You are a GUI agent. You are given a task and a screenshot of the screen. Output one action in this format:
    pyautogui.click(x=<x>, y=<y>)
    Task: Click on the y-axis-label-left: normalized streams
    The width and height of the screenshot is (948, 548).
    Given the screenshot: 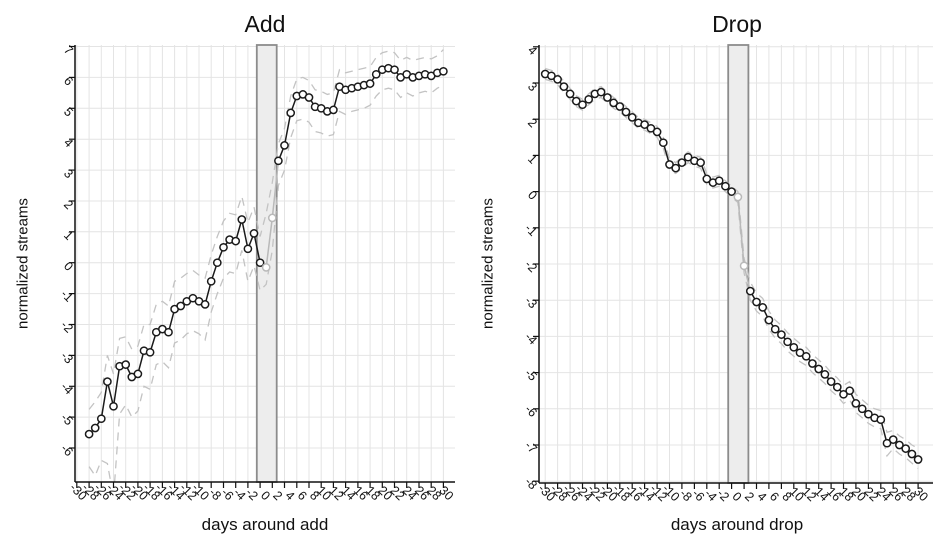 What is the action you would take?
    pyautogui.click(x=23, y=263)
    